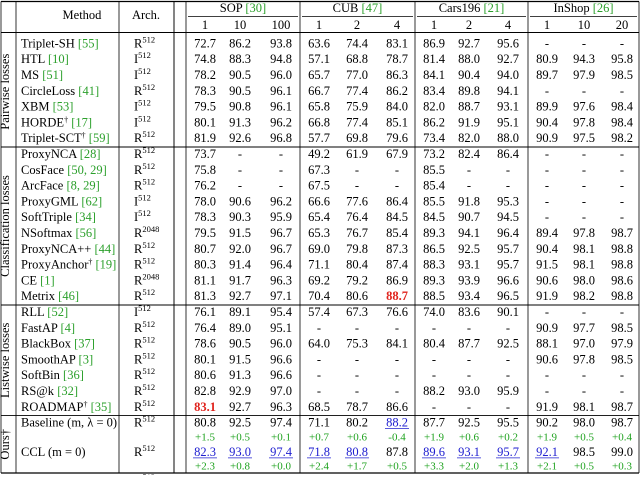 This screenshot has width=640, height=480. Describe the element at coordinates (319, 43) in the screenshot. I see `row-0-0-value: 63.6` at that location.